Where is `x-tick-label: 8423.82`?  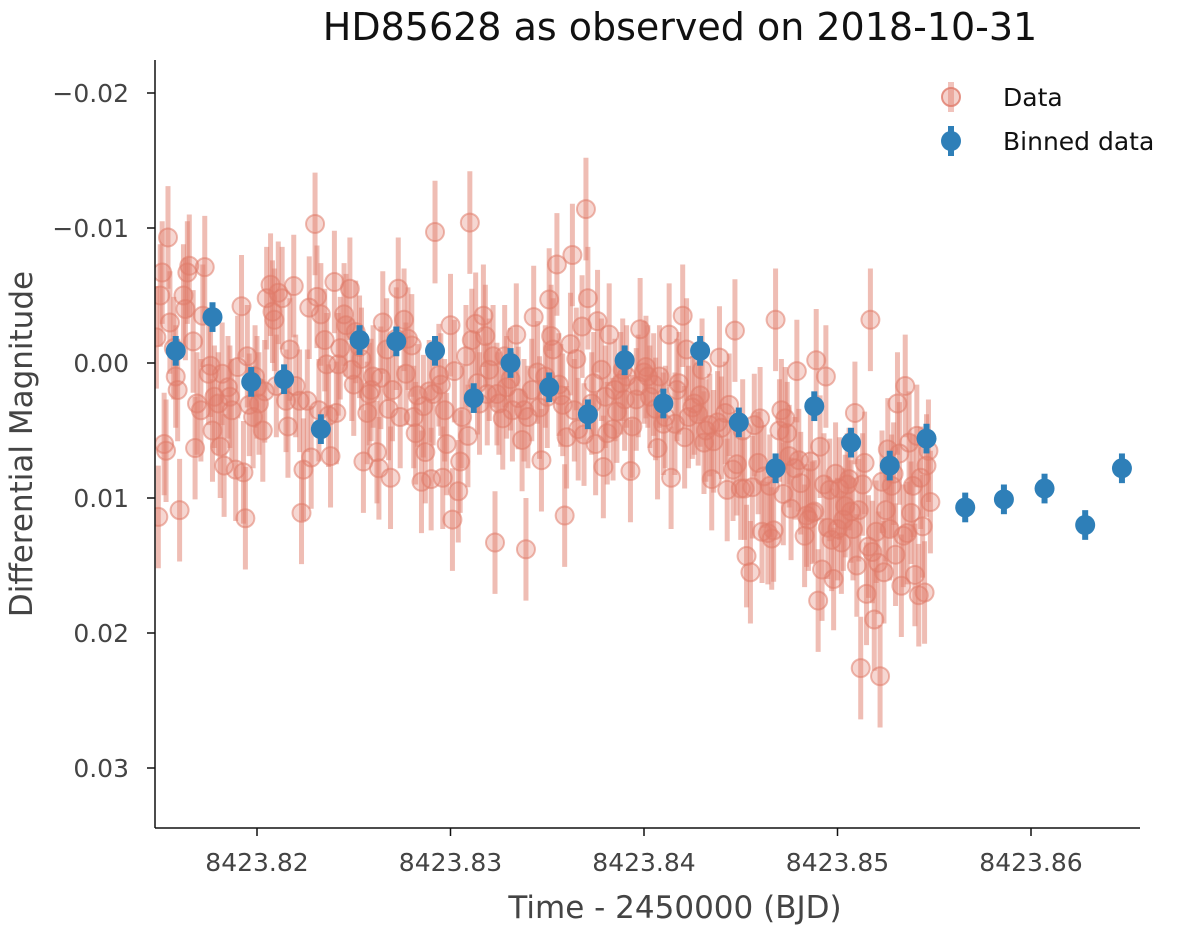
x-tick-label: 8423.82 is located at coordinates (256, 862).